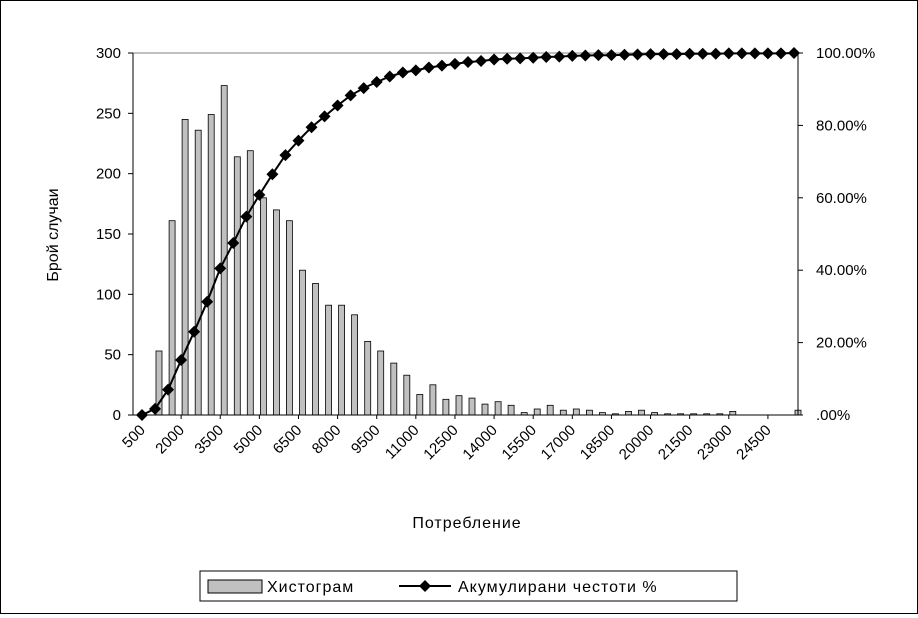 The image size is (918, 618). What do you see at coordinates (170, 440) in the screenshot?
I see `x-tick-label: 2000` at bounding box center [170, 440].